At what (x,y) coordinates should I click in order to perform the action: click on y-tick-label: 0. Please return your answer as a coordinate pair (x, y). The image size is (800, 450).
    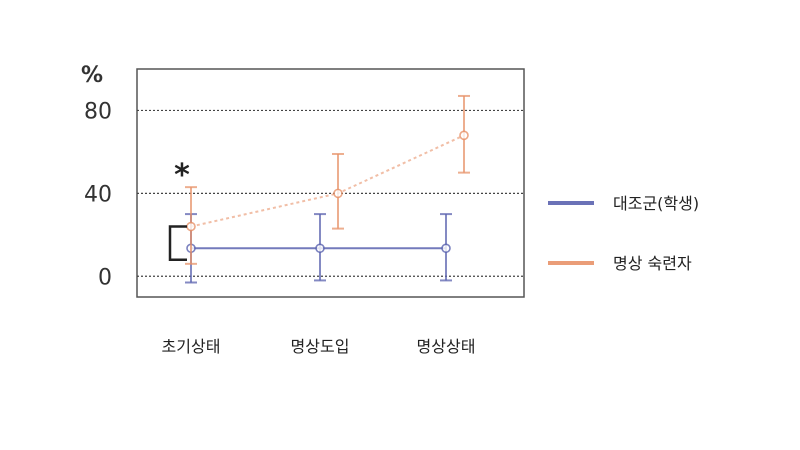
    Looking at the image, I should click on (105, 277).